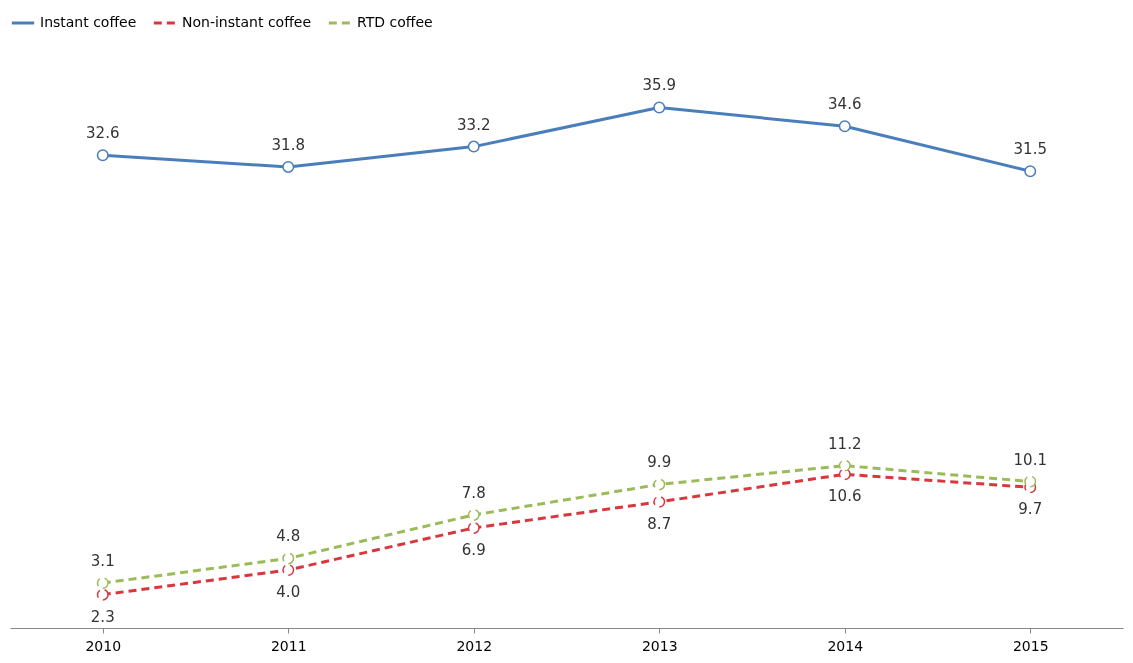  I want to click on data-label: 31.8, so click(288, 144).